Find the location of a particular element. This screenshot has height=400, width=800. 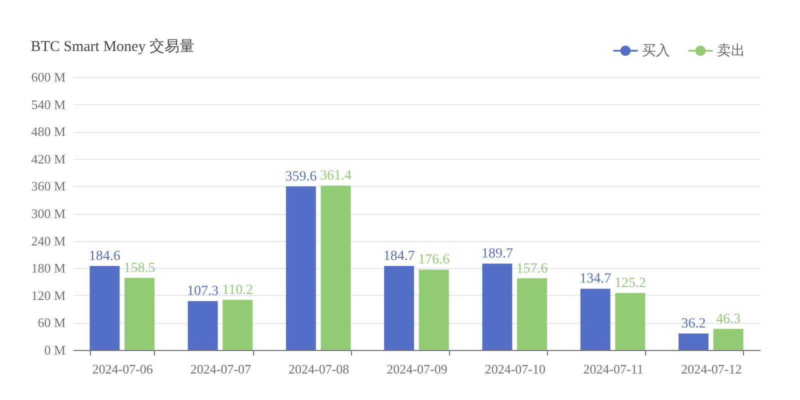

x-tick-label: 2024-07-09 is located at coordinates (417, 369).